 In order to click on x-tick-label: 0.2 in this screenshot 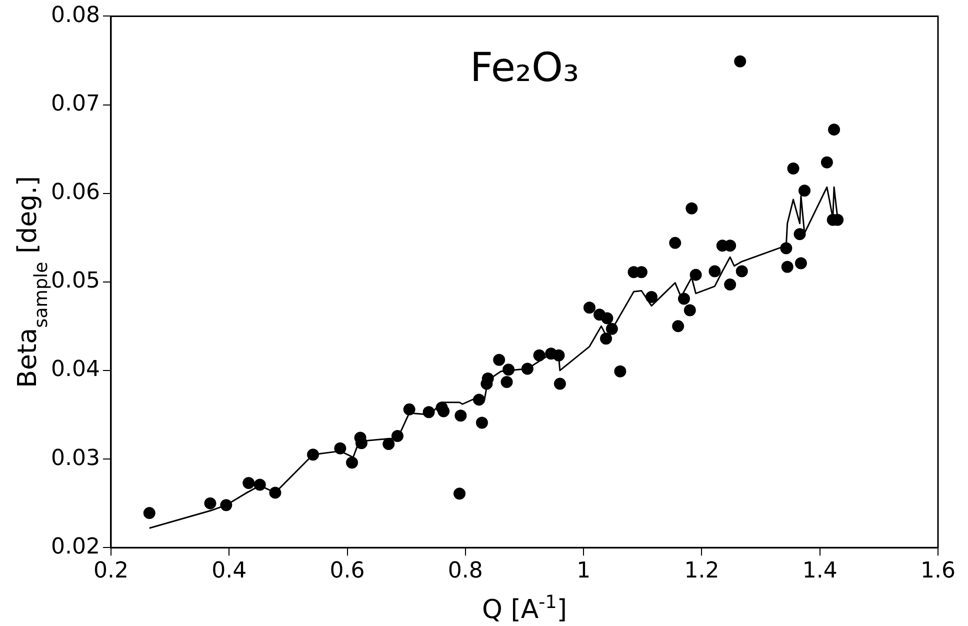, I will do `click(110, 571)`.